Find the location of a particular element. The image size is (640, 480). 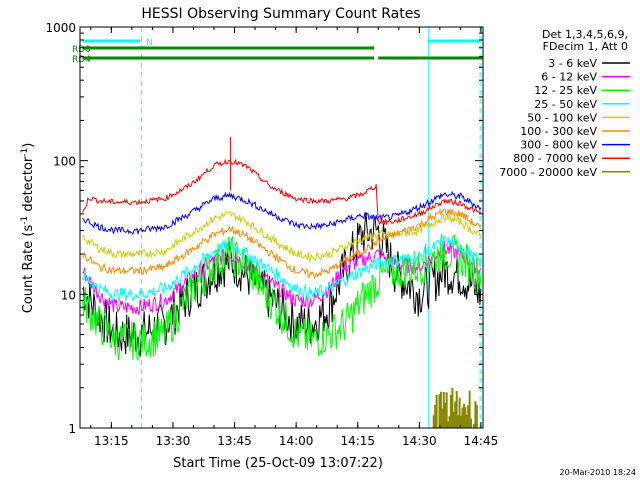

legend-label-0: 3 - 6 keV is located at coordinates (572, 63).